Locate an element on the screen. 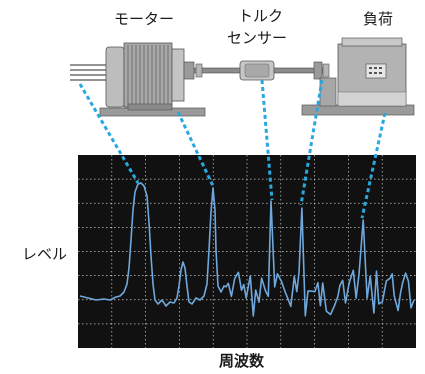 The image size is (425, 374). leader-motor-left is located at coordinates (109, 133).